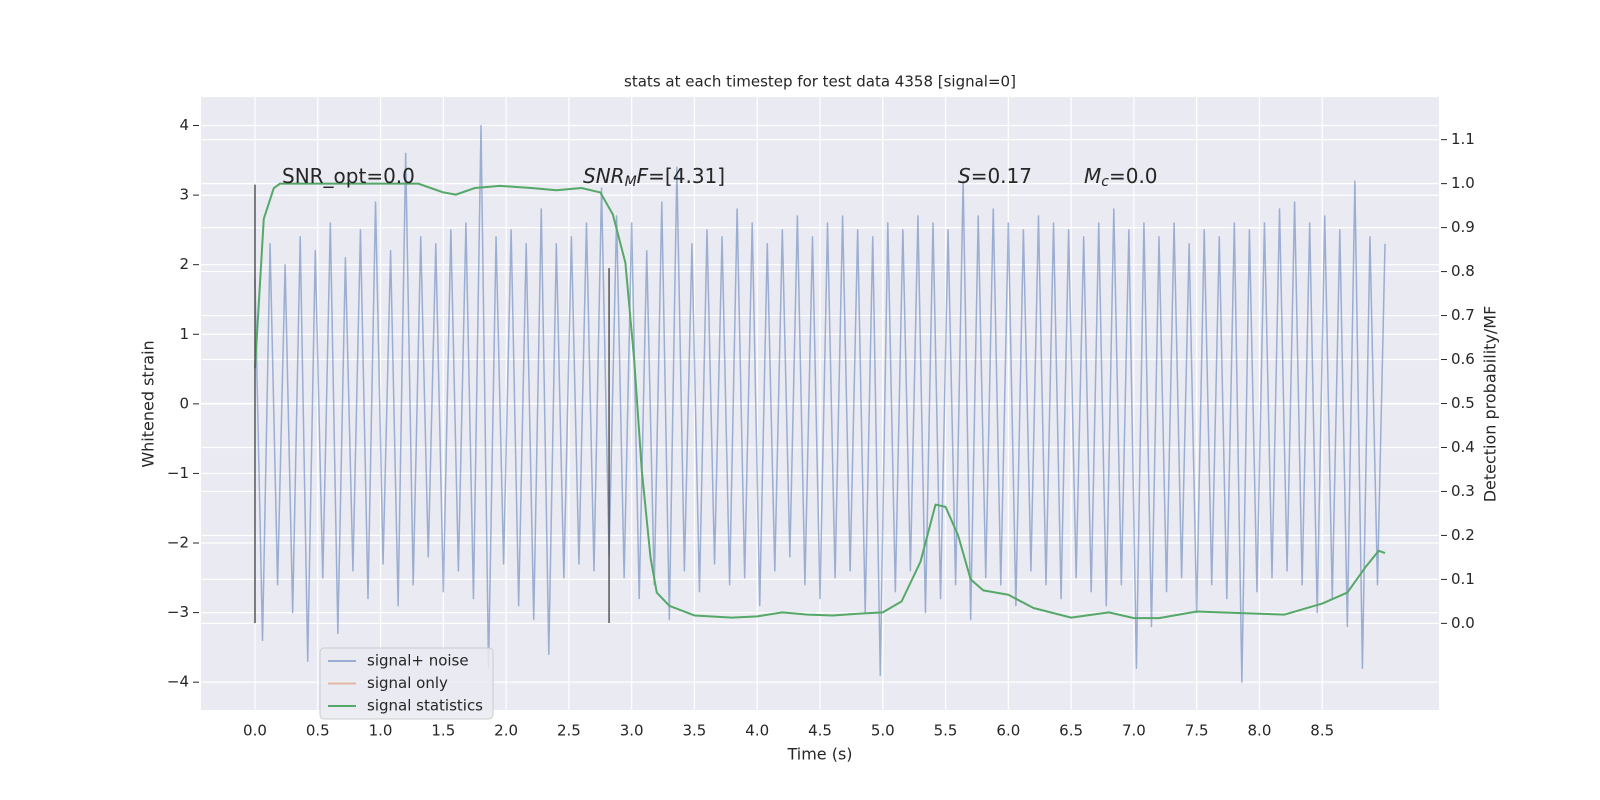  Describe the element at coordinates (178, 682) in the screenshot. I see `y-tick-label: −4` at that location.